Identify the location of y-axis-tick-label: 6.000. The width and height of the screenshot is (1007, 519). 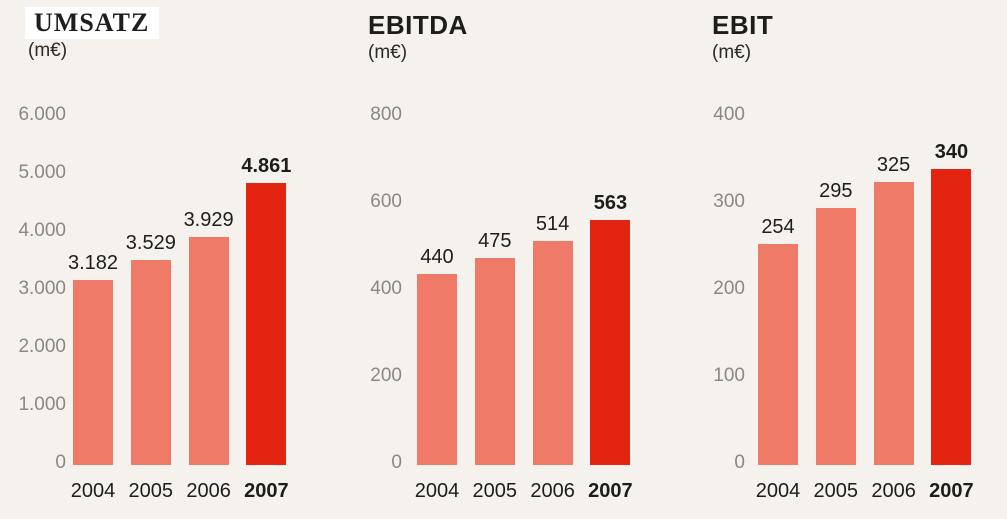
(42, 114).